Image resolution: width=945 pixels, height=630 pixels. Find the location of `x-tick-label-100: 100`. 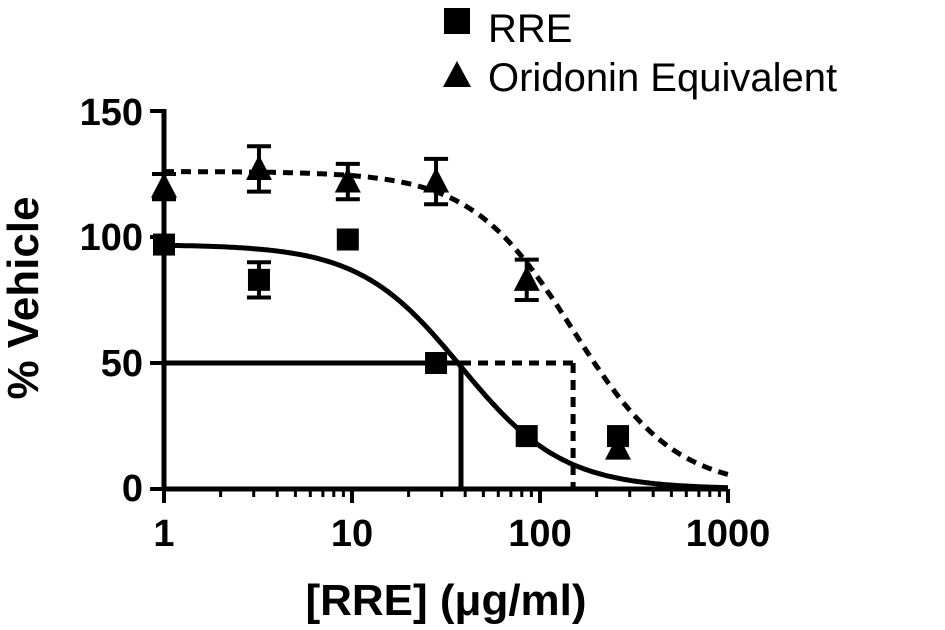

x-tick-label-100: 100 is located at coordinates (539, 534).